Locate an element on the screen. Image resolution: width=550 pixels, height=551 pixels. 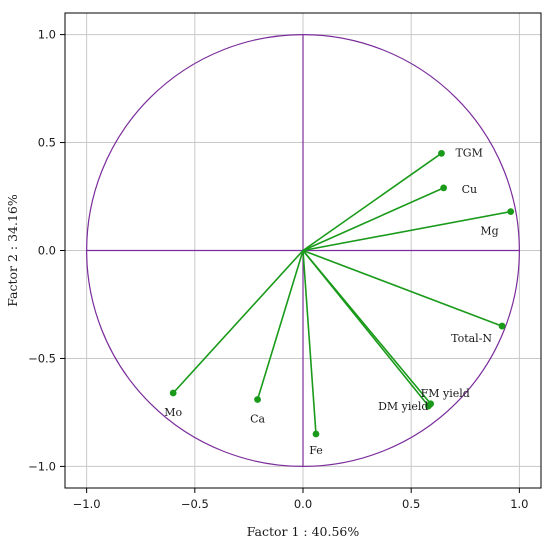
y-tick-label-3: 0.5 is located at coordinates (47, 143).